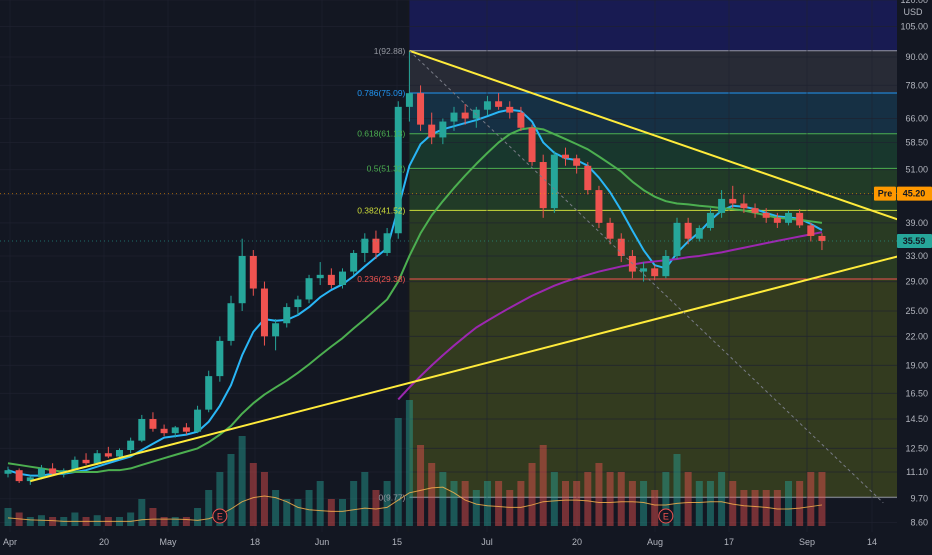  Describe the element at coordinates (914, 194) in the screenshot. I see `price-badge-value: 45.20` at that location.